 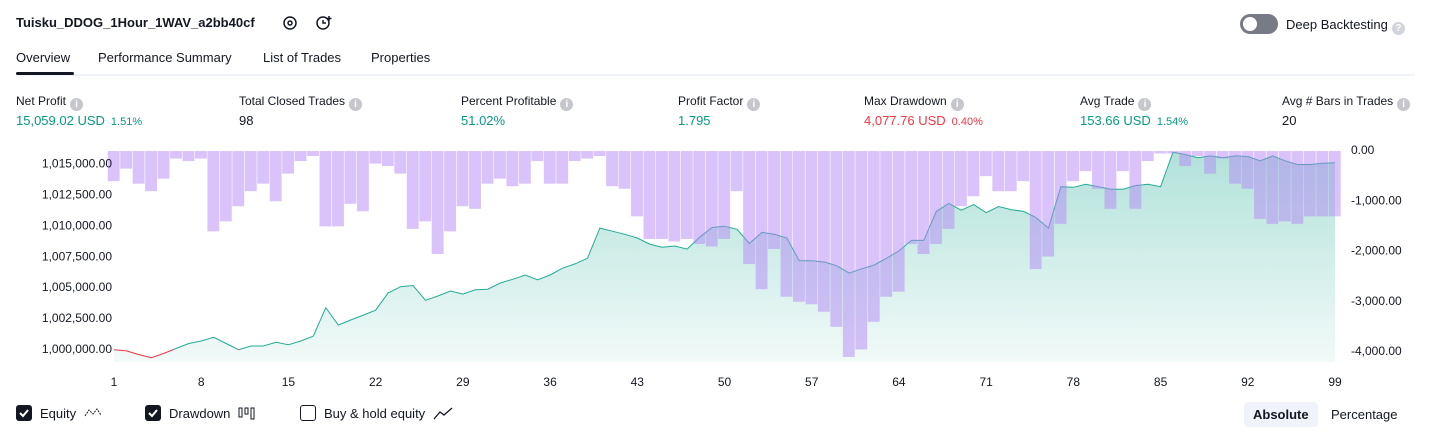 I want to click on metric-label-text: Total Closed Trades, so click(x=292, y=101).